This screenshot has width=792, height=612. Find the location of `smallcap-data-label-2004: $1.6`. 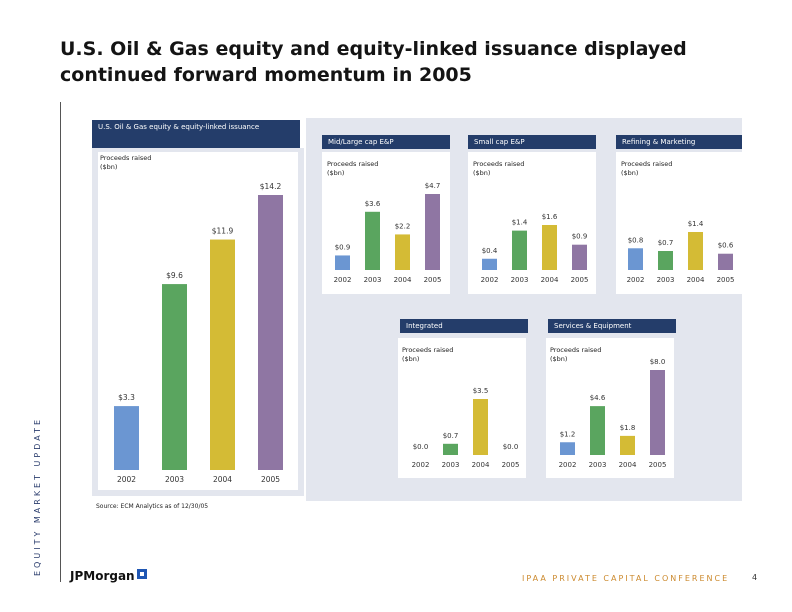

smallcap-data-label-2004: $1.6 is located at coordinates (550, 217).